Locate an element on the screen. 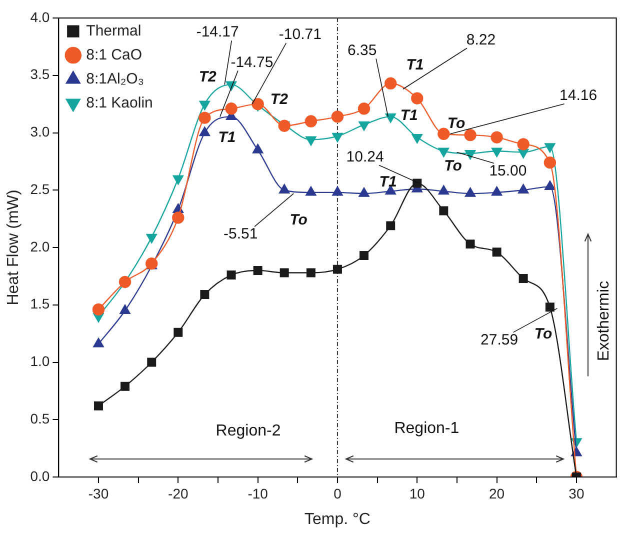  x-tick-label: 0 is located at coordinates (338, 493).